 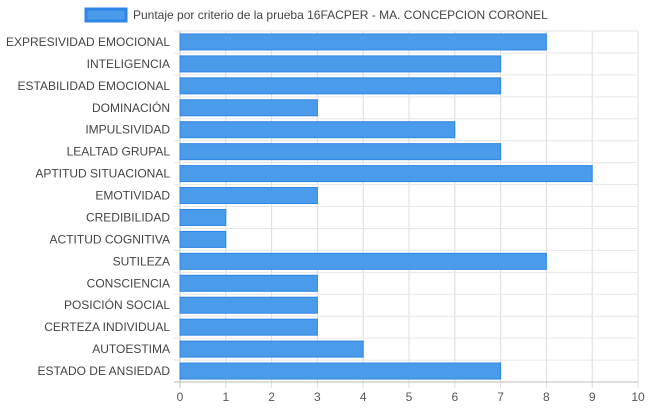 What do you see at coordinates (317, 397) in the screenshot?
I see `x-tick-label: 3` at bounding box center [317, 397].